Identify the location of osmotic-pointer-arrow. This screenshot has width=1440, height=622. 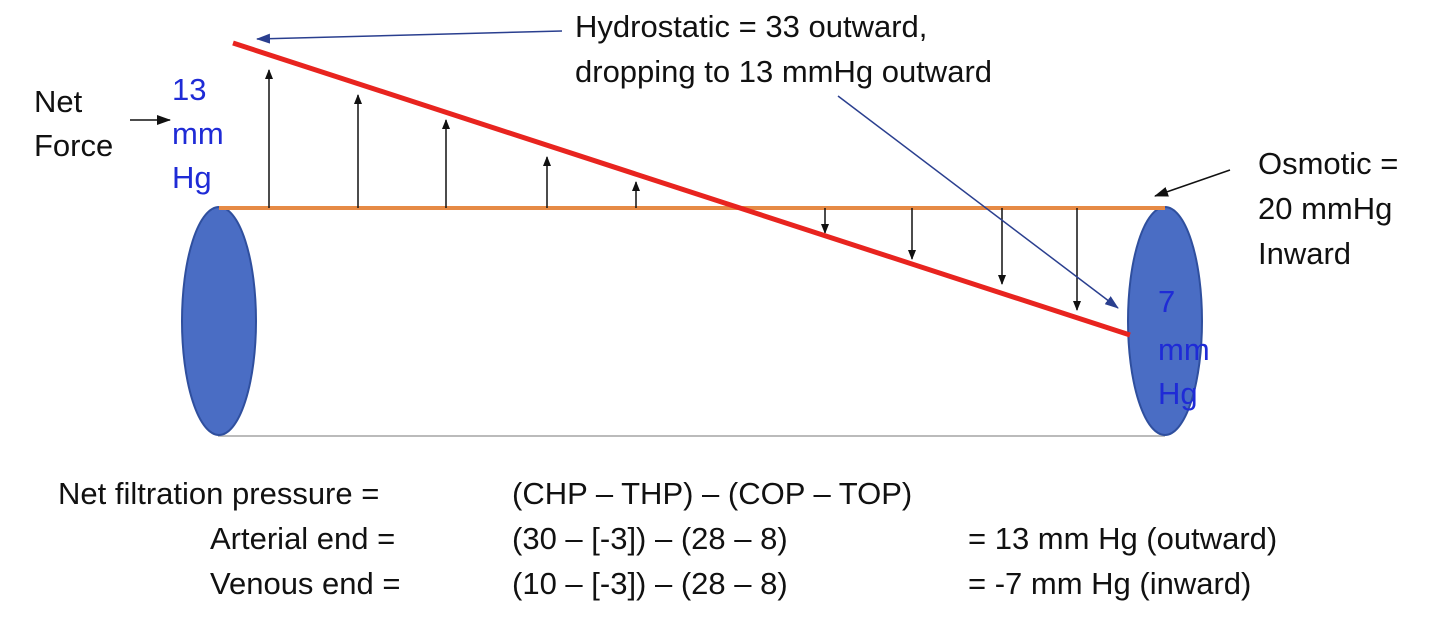
(1192, 183).